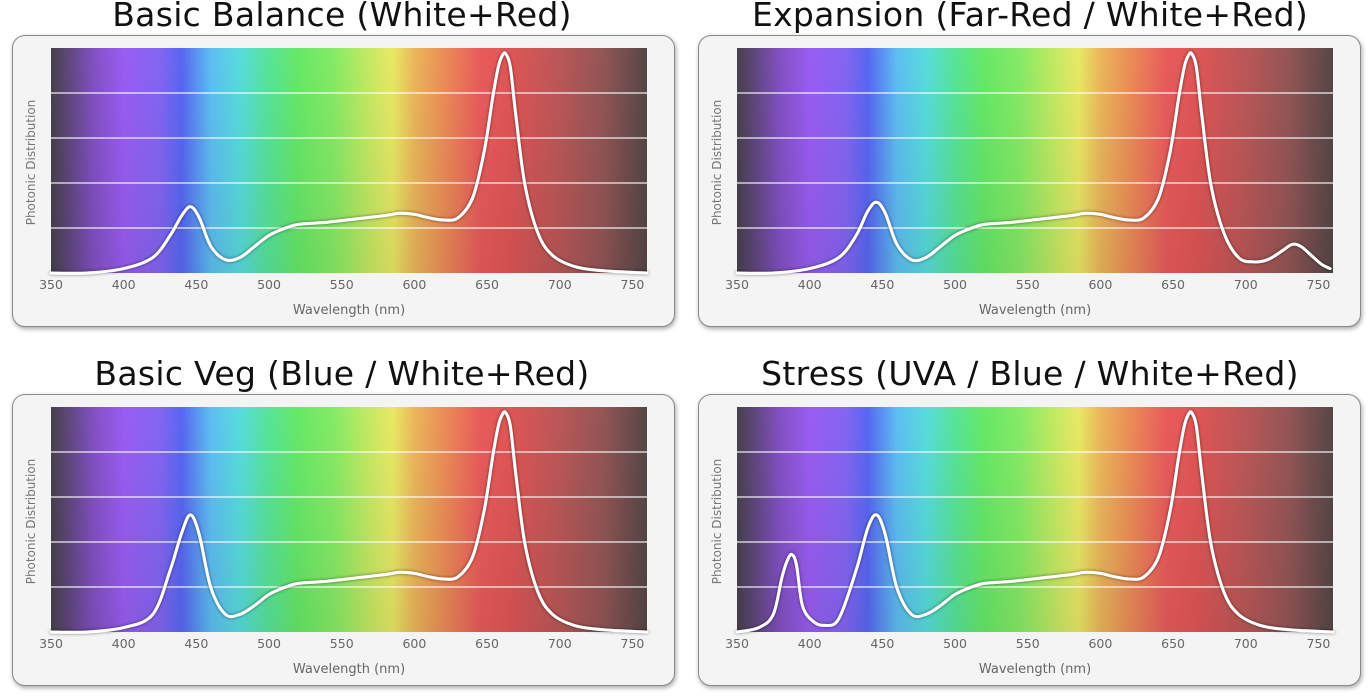  Describe the element at coordinates (342, 17) in the screenshot. I see `chart-title: Basic Balance (White+Red)` at that location.